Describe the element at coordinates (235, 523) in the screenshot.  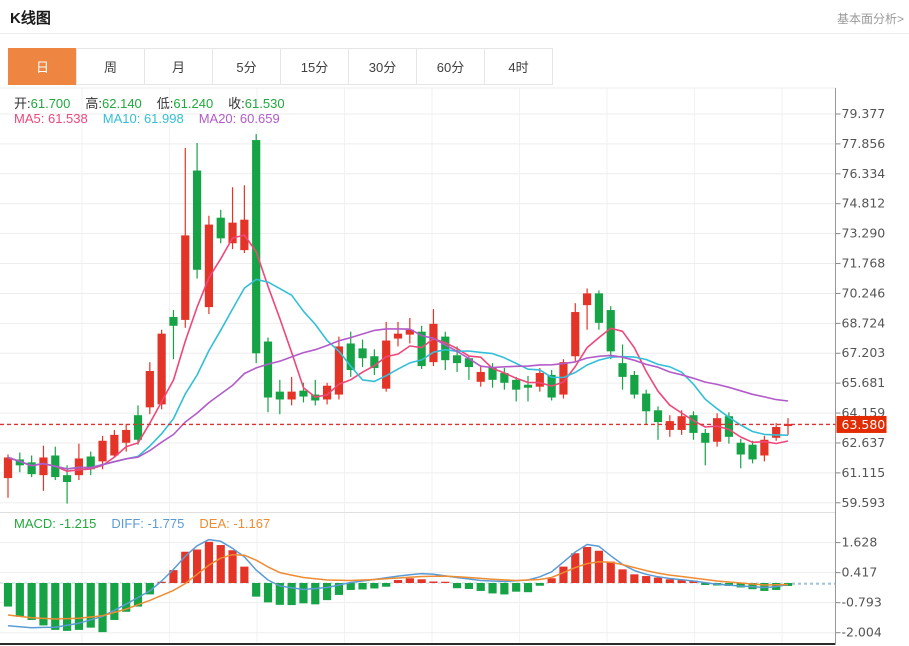
I see `dea-value-readout: DEA: -1.167` at that location.